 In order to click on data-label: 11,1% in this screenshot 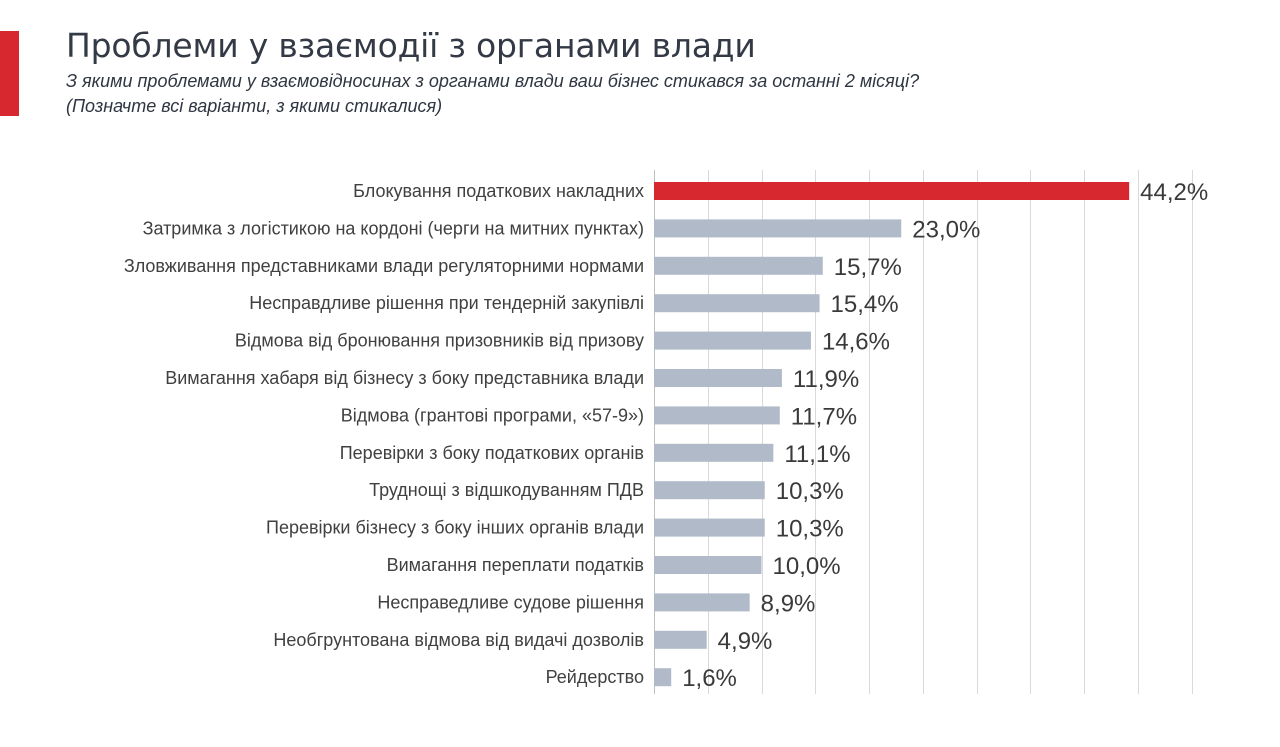, I will do `click(817, 454)`.